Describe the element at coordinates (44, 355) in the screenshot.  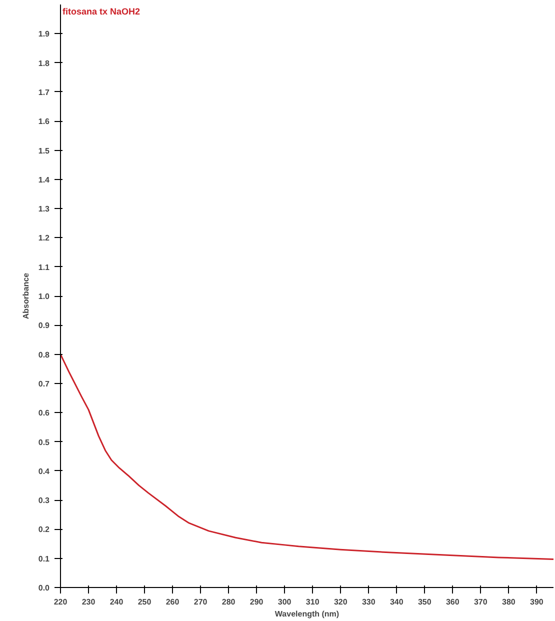
I see `y-tick-label: 0.8` at that location.